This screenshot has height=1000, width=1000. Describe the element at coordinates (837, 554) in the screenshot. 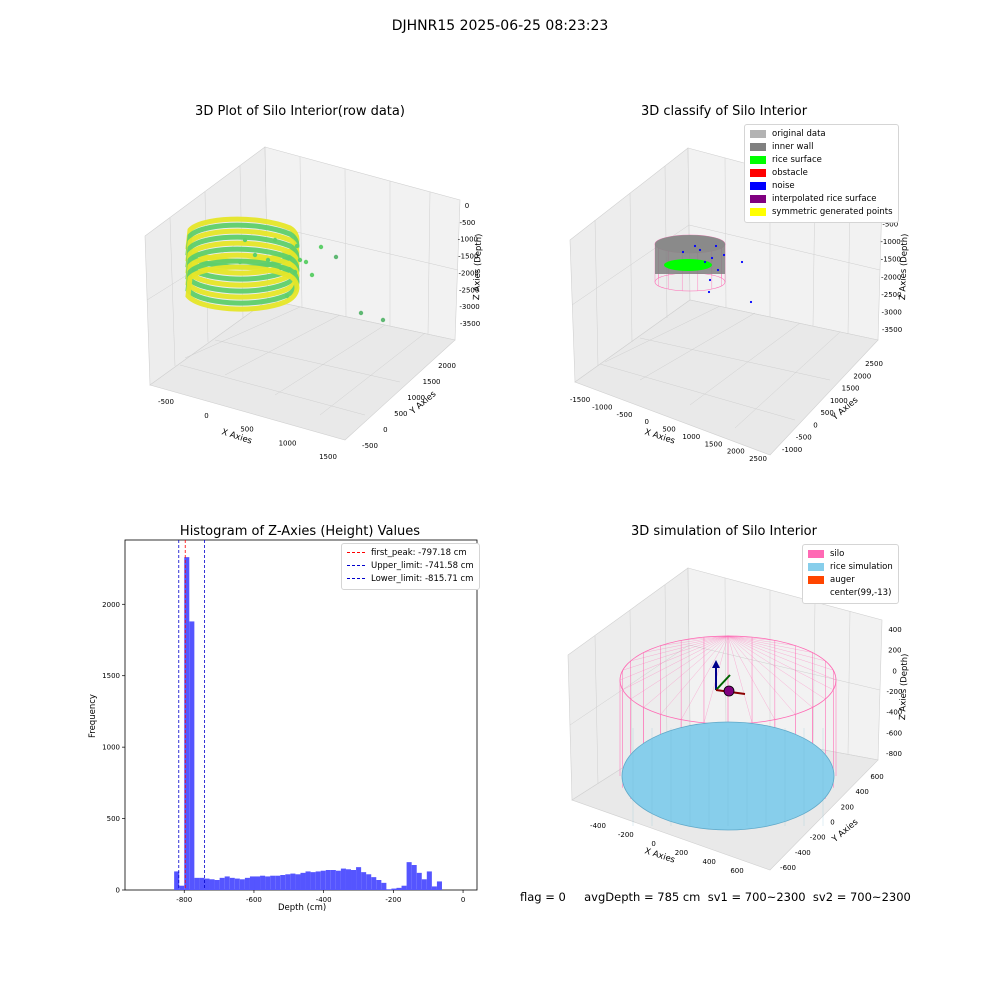

I see `legend-label: silo` at that location.